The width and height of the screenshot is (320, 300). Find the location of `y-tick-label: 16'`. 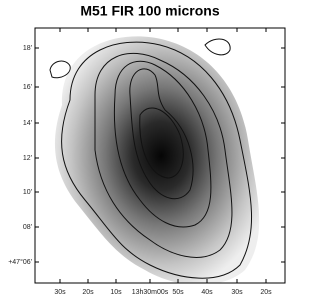

y-tick-label: 16' is located at coordinates (27, 87).